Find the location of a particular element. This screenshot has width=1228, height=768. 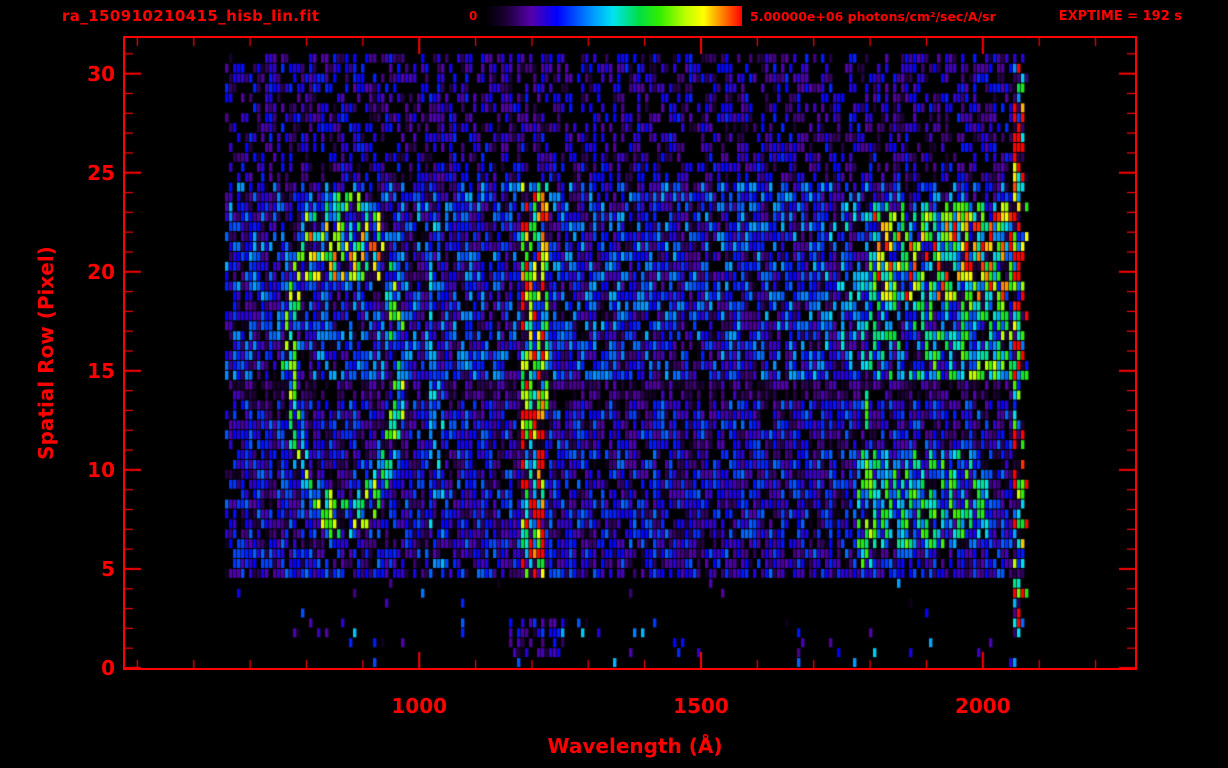

colorbar-max-label: 5.00000e+06 photons/cm²/sec/A/sr is located at coordinates (873, 16).